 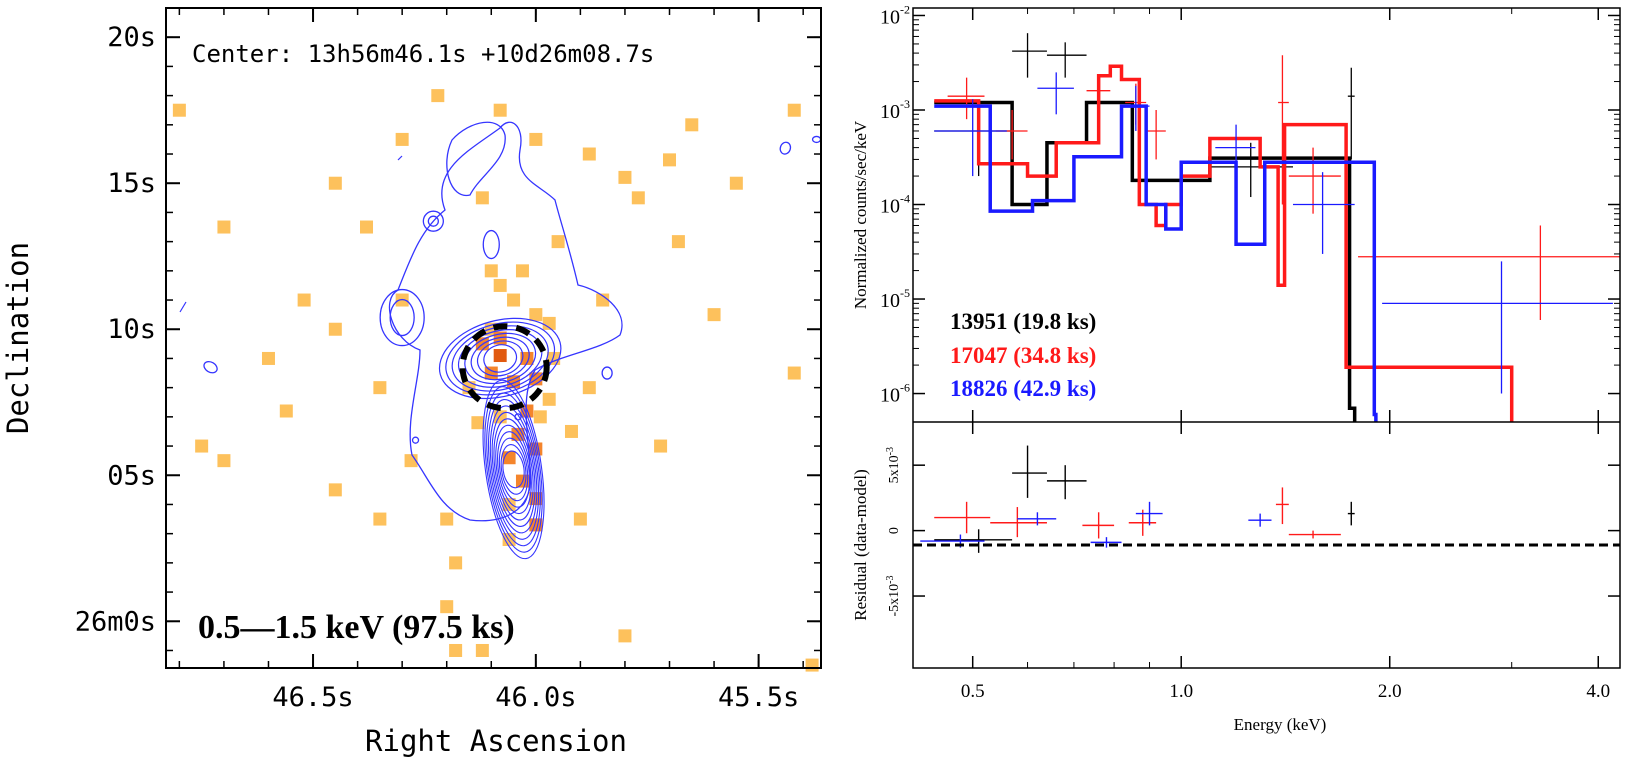 What do you see at coordinates (1023, 321) in the screenshot?
I see `legend-13951: 13951 (19.8 ks)` at bounding box center [1023, 321].